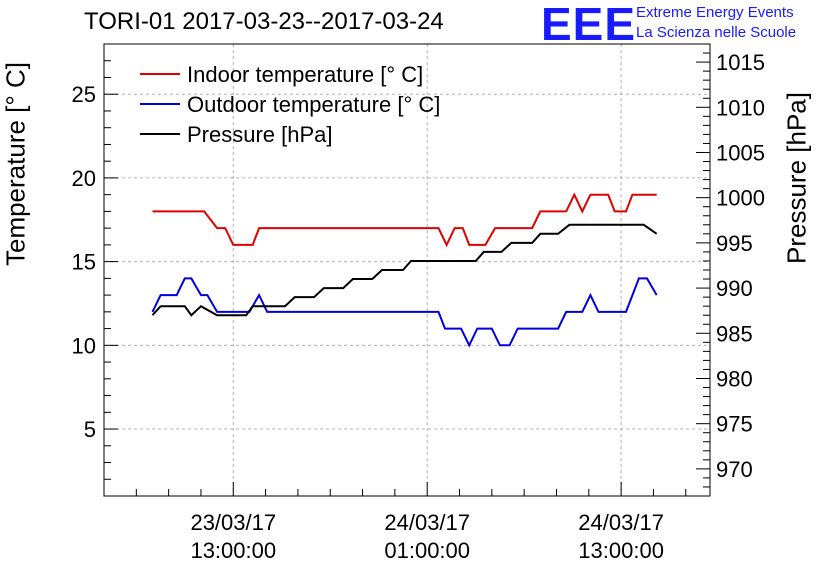 This screenshot has width=836, height=572. I want to click on y-left-tick-label: 10, so click(84, 345).